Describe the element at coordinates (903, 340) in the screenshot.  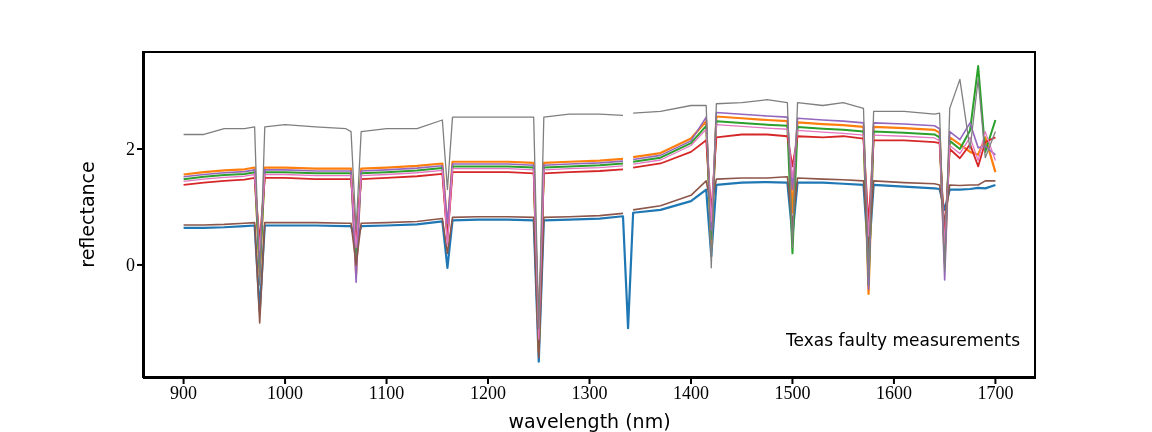
I see `annotation: Texas faulty measurements` at that location.